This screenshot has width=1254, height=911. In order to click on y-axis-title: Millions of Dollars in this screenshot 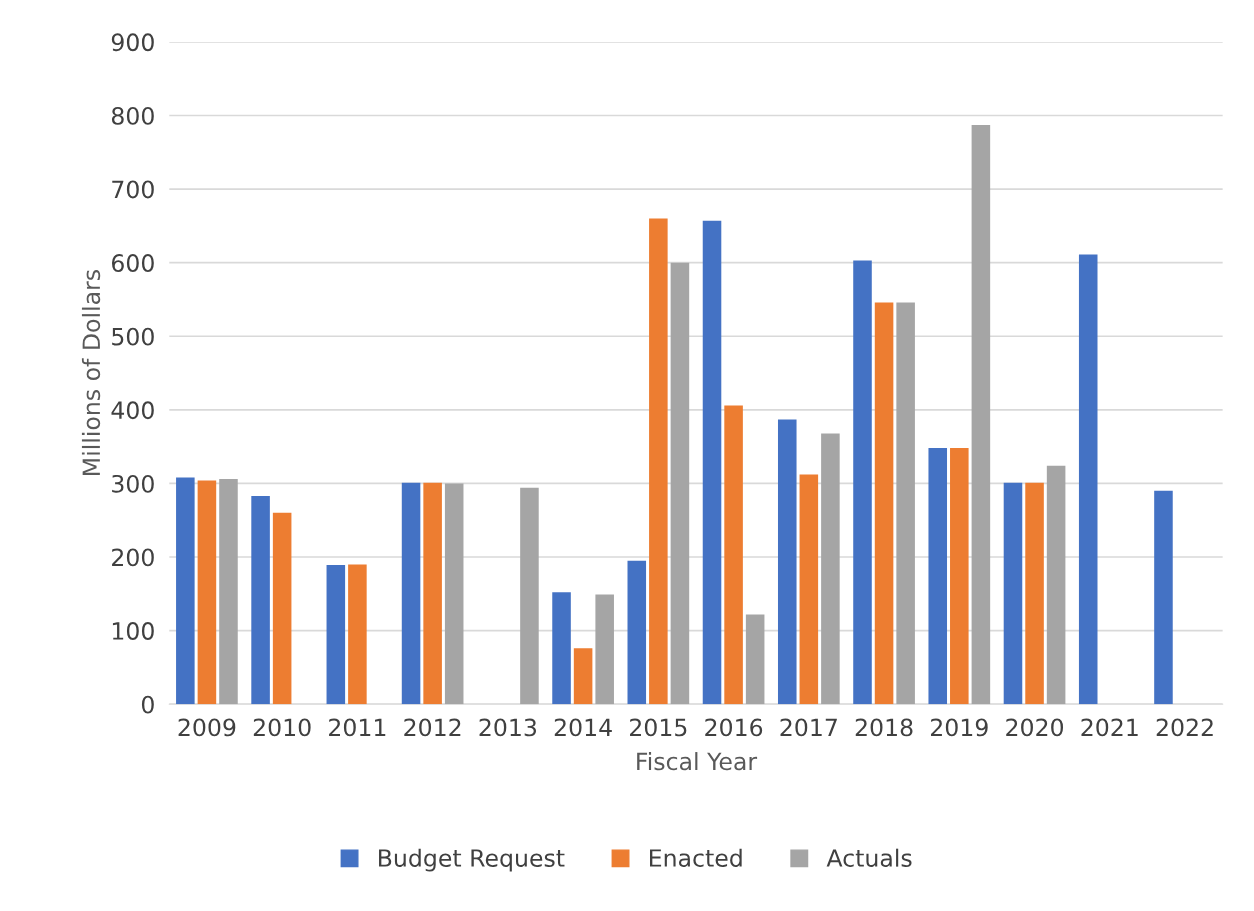, I will do `click(91, 372)`.